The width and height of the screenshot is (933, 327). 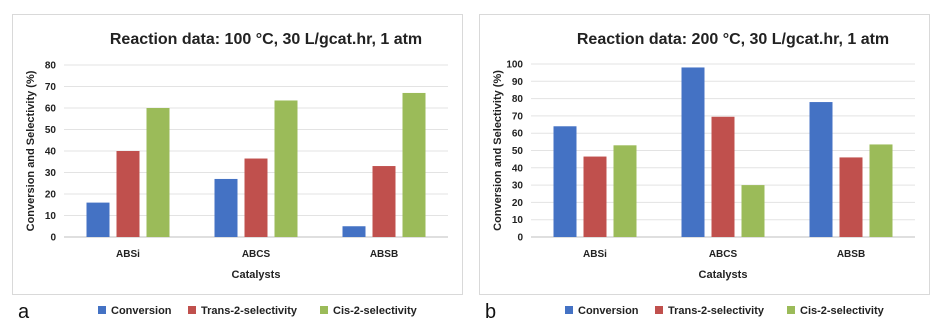 What do you see at coordinates (490, 312) in the screenshot?
I see `panel-label: b` at bounding box center [490, 312].